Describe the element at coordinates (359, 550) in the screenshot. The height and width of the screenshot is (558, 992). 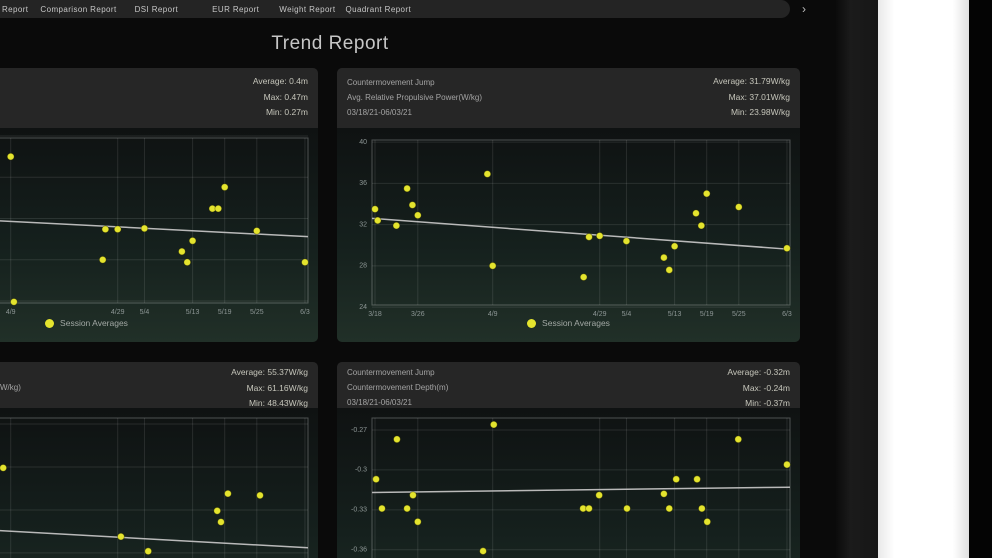
I see `svg-text: -0.36` at that location.